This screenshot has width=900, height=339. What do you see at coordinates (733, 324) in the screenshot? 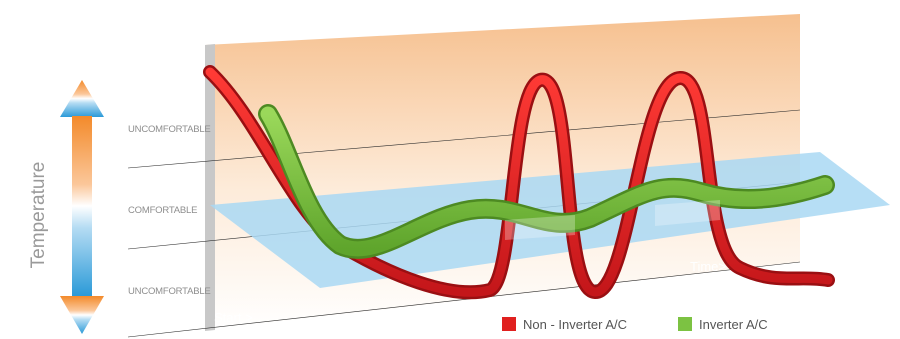
I see `legend-label-inverter: Inverter A/C` at bounding box center [733, 324].